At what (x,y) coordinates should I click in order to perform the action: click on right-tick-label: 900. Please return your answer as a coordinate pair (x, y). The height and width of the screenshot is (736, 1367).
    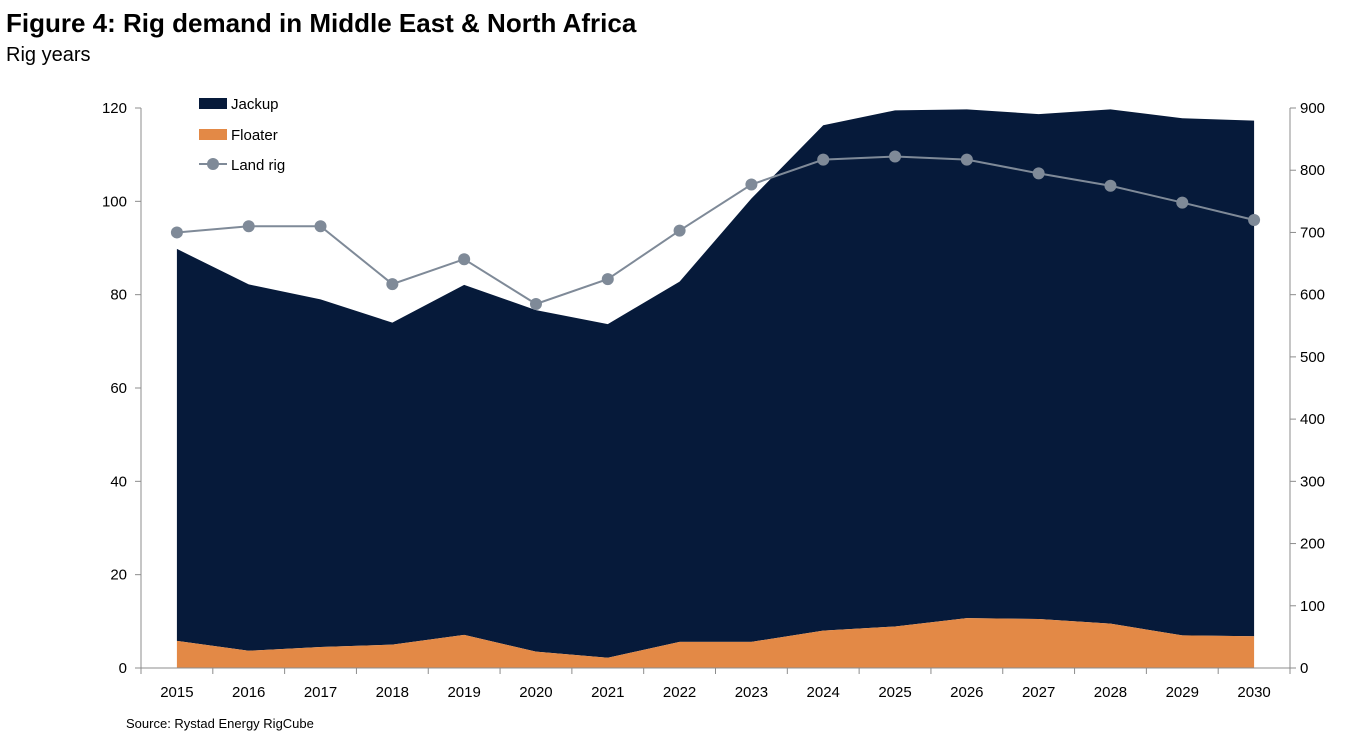
    Looking at the image, I should click on (1312, 108).